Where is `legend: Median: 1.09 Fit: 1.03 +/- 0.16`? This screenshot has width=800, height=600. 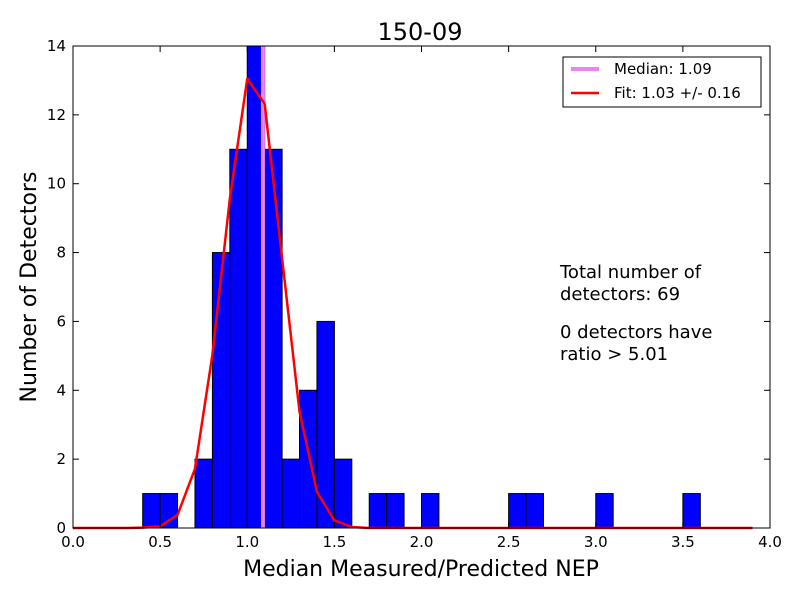
legend: Median: 1.09 Fit: 1.03 +/- 0.16 is located at coordinates (662, 82).